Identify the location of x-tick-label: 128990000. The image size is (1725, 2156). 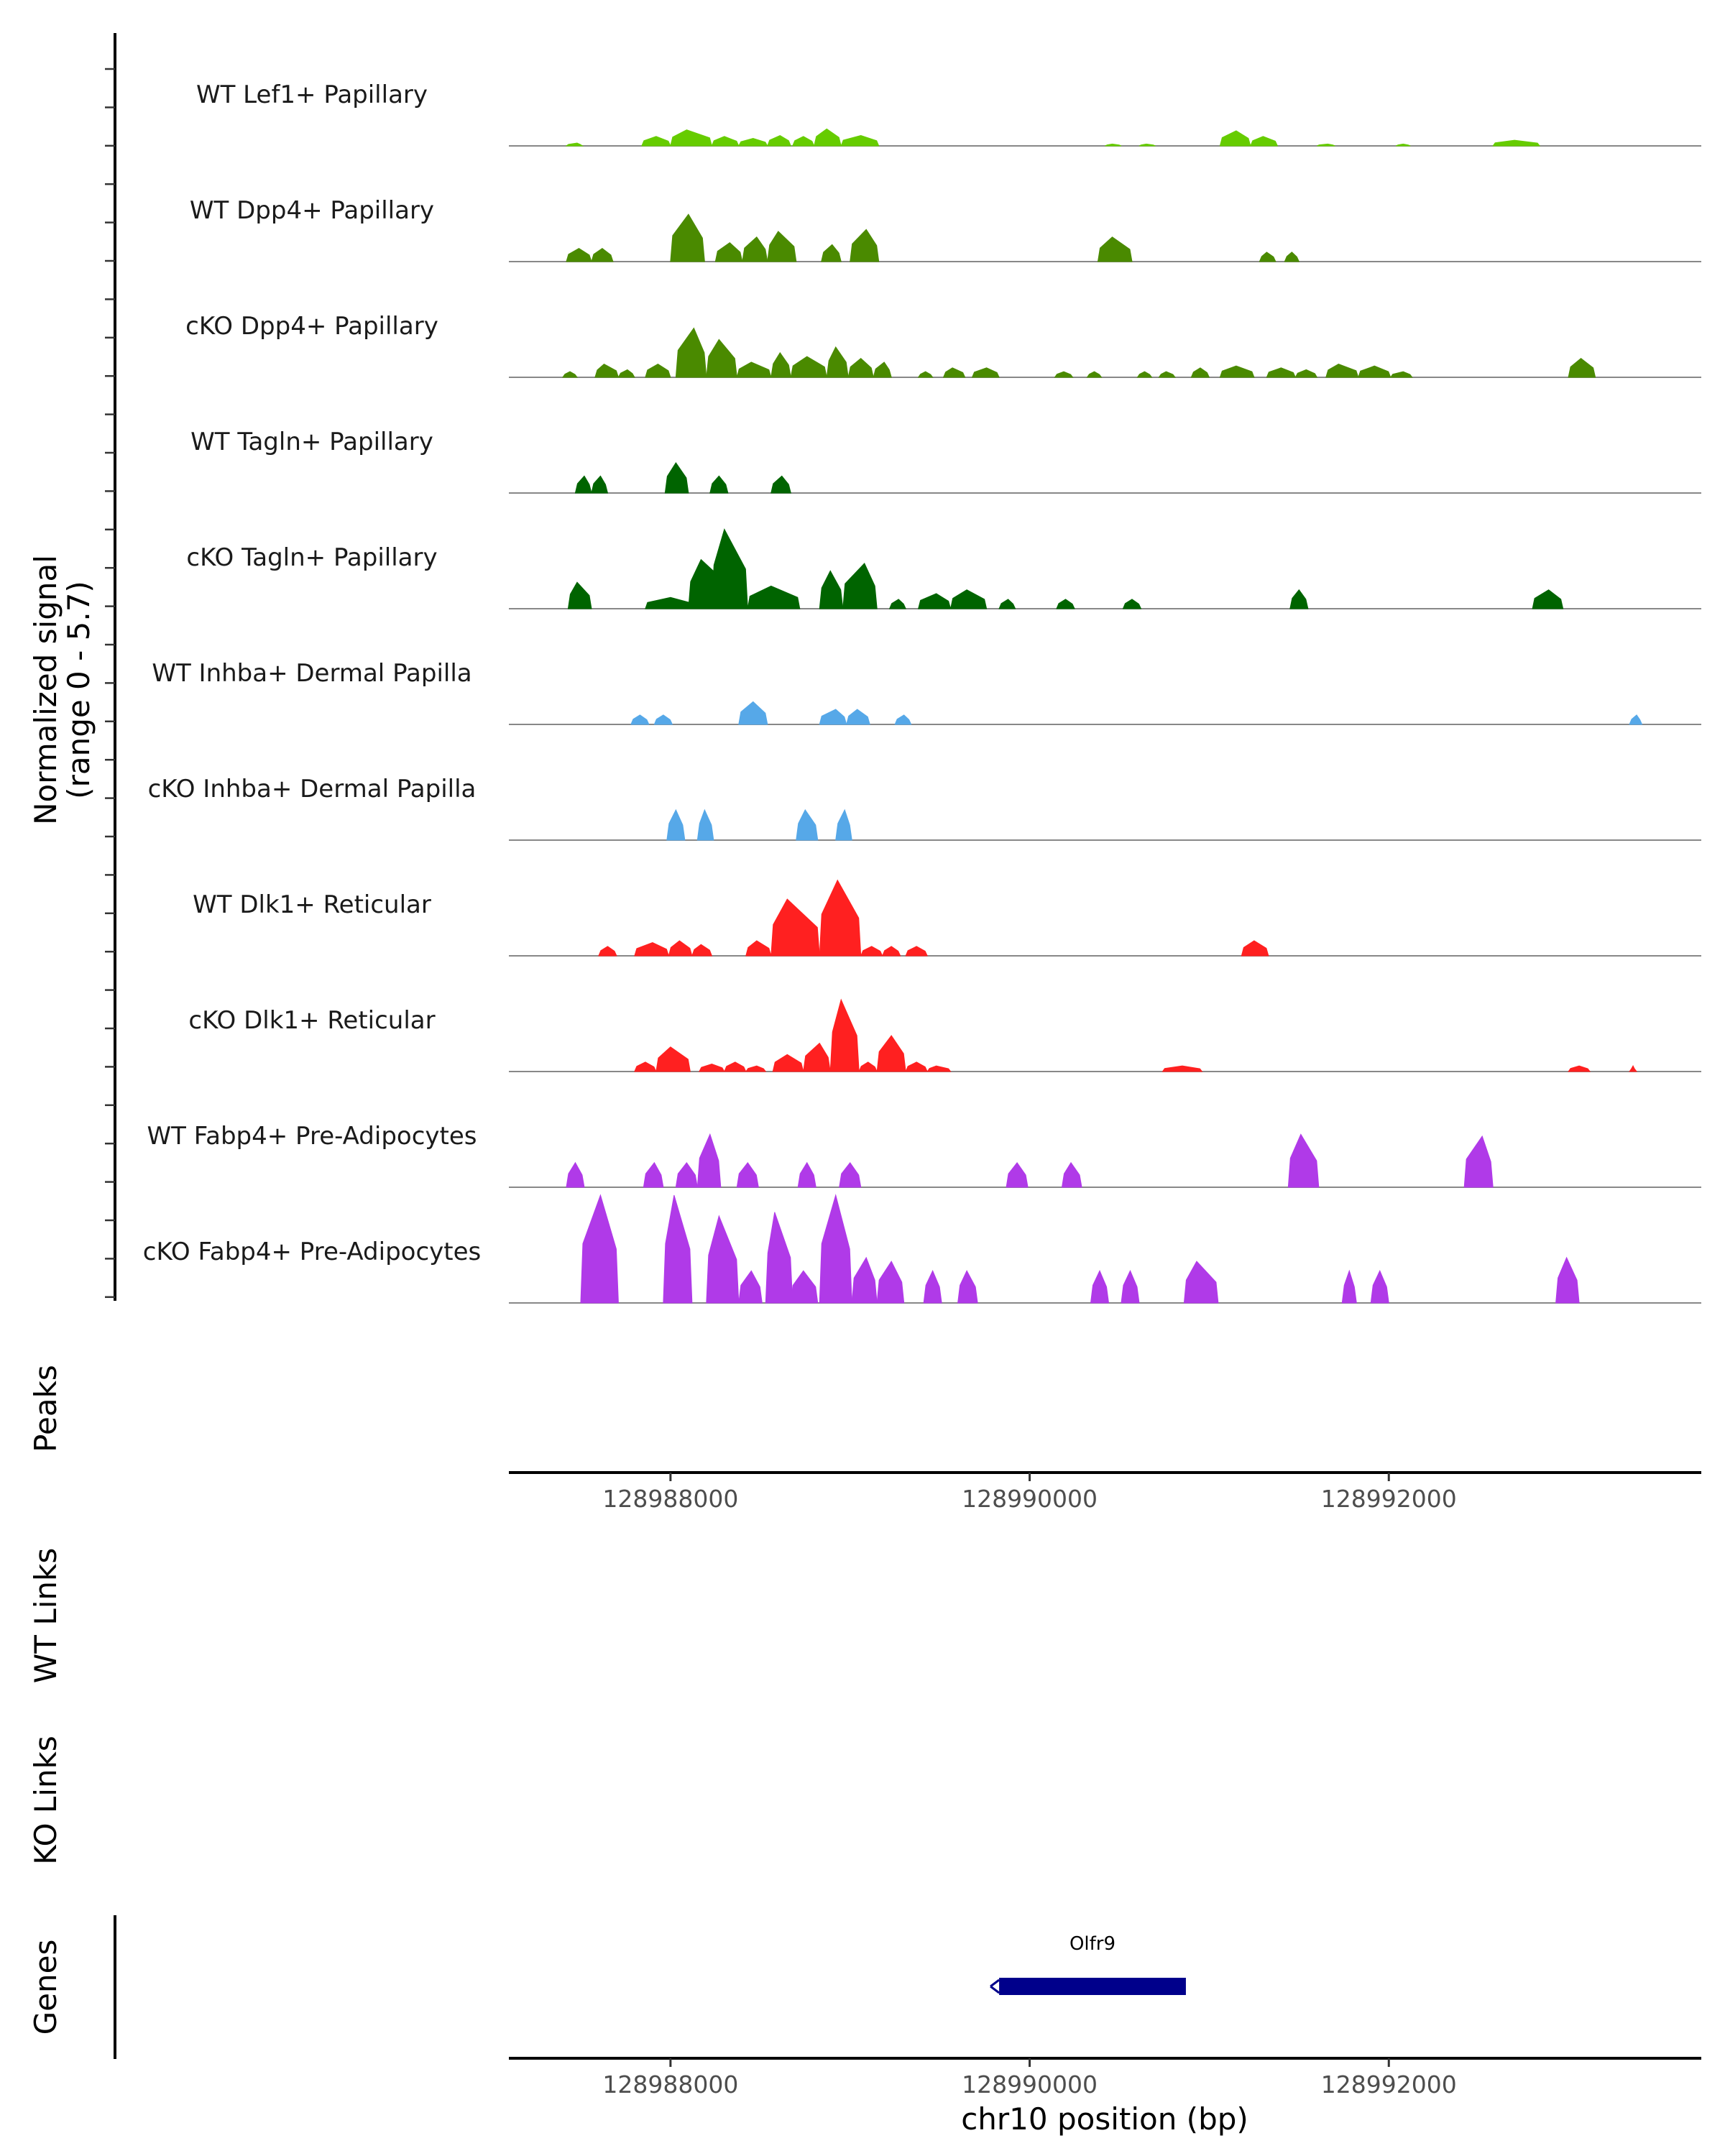
(1030, 1499).